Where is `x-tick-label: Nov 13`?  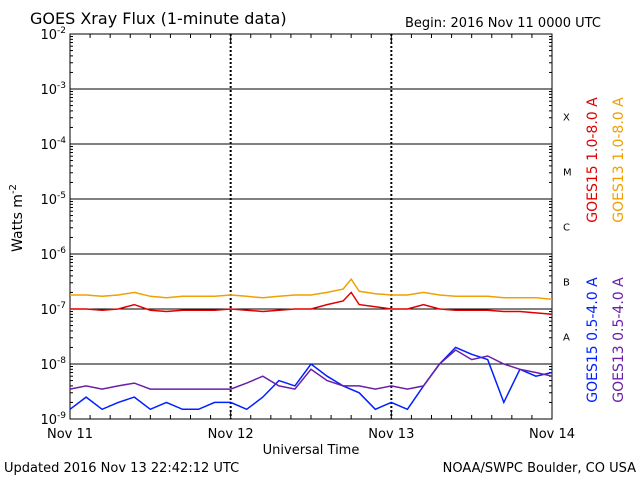 x-tick-label: Nov 13 is located at coordinates (391, 434).